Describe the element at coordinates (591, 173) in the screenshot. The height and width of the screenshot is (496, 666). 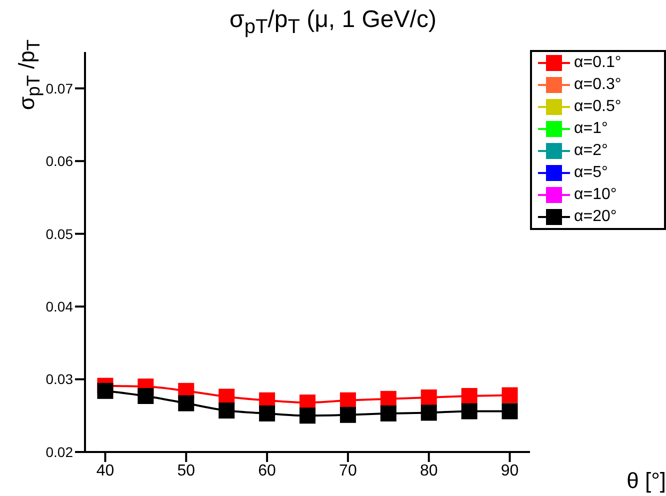
I see `legend-label: α=5°` at that location.